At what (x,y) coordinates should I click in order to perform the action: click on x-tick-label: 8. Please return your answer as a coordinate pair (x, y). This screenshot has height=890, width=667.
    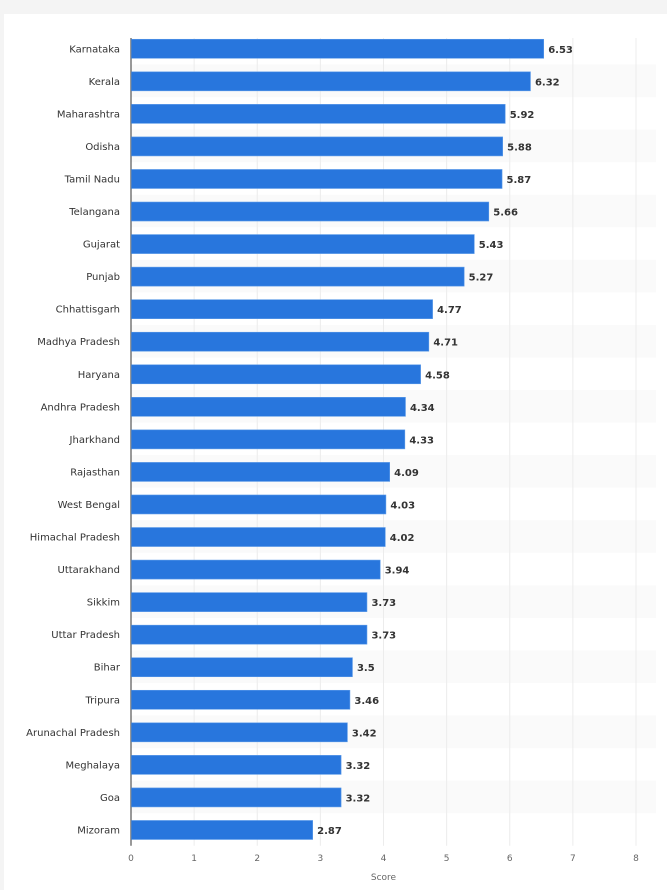
    Looking at the image, I should click on (636, 859).